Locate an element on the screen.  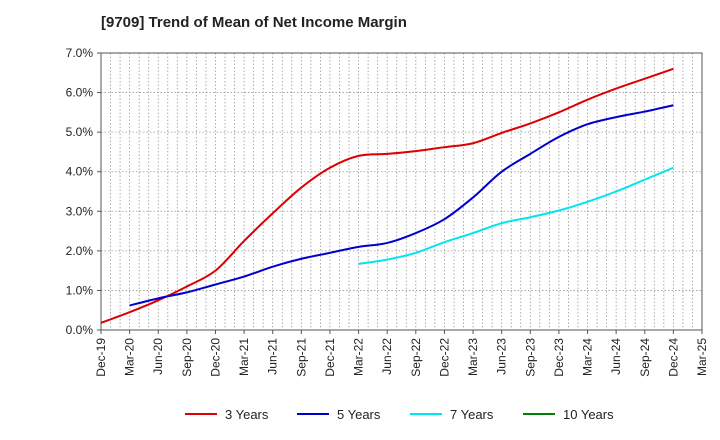
x-tick-label: Sep-22 is located at coordinates (416, 357).